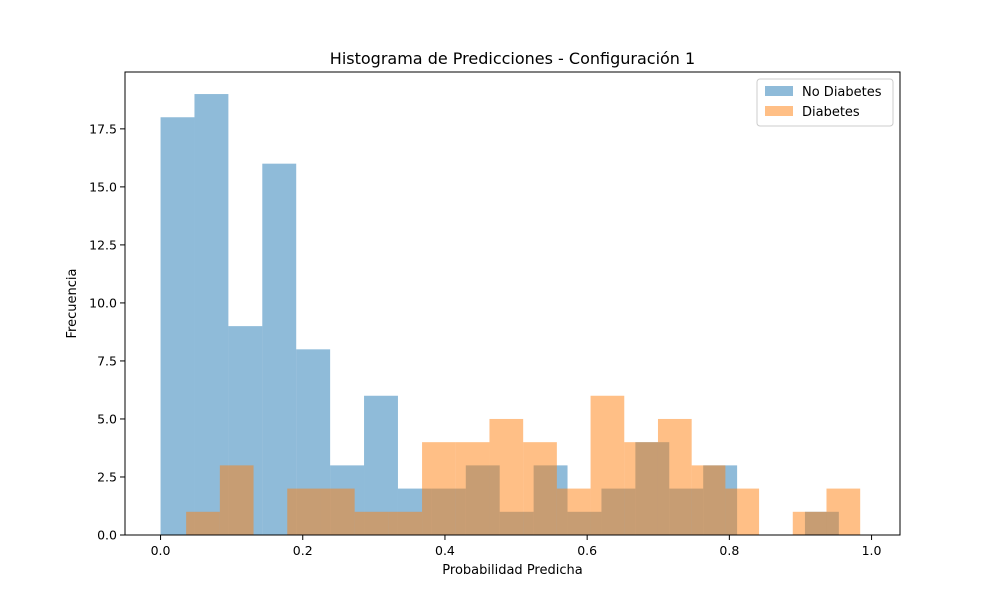  What do you see at coordinates (103, 186) in the screenshot?
I see `y-tick-label: 15.0` at bounding box center [103, 186].